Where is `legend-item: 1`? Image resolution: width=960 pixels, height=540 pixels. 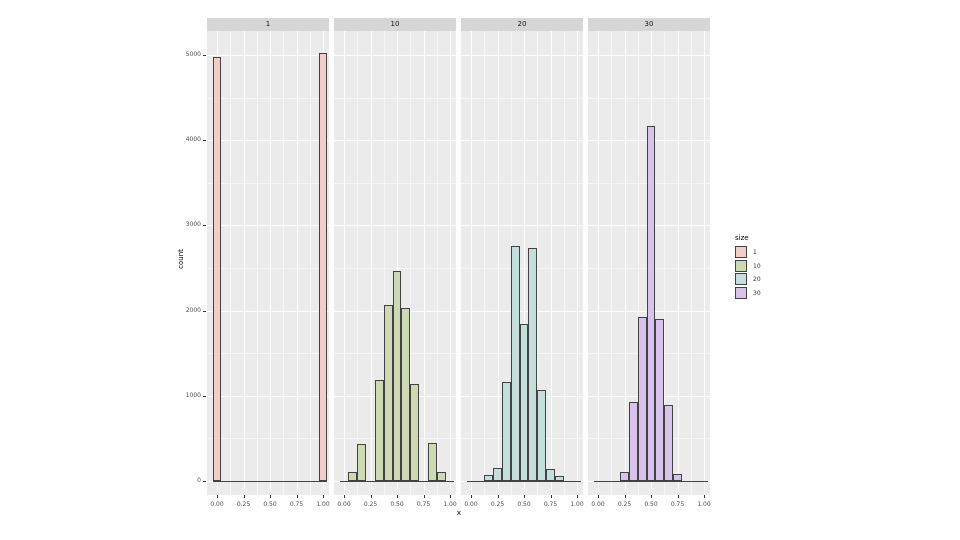
legend-item: 1 is located at coordinates (765, 253).